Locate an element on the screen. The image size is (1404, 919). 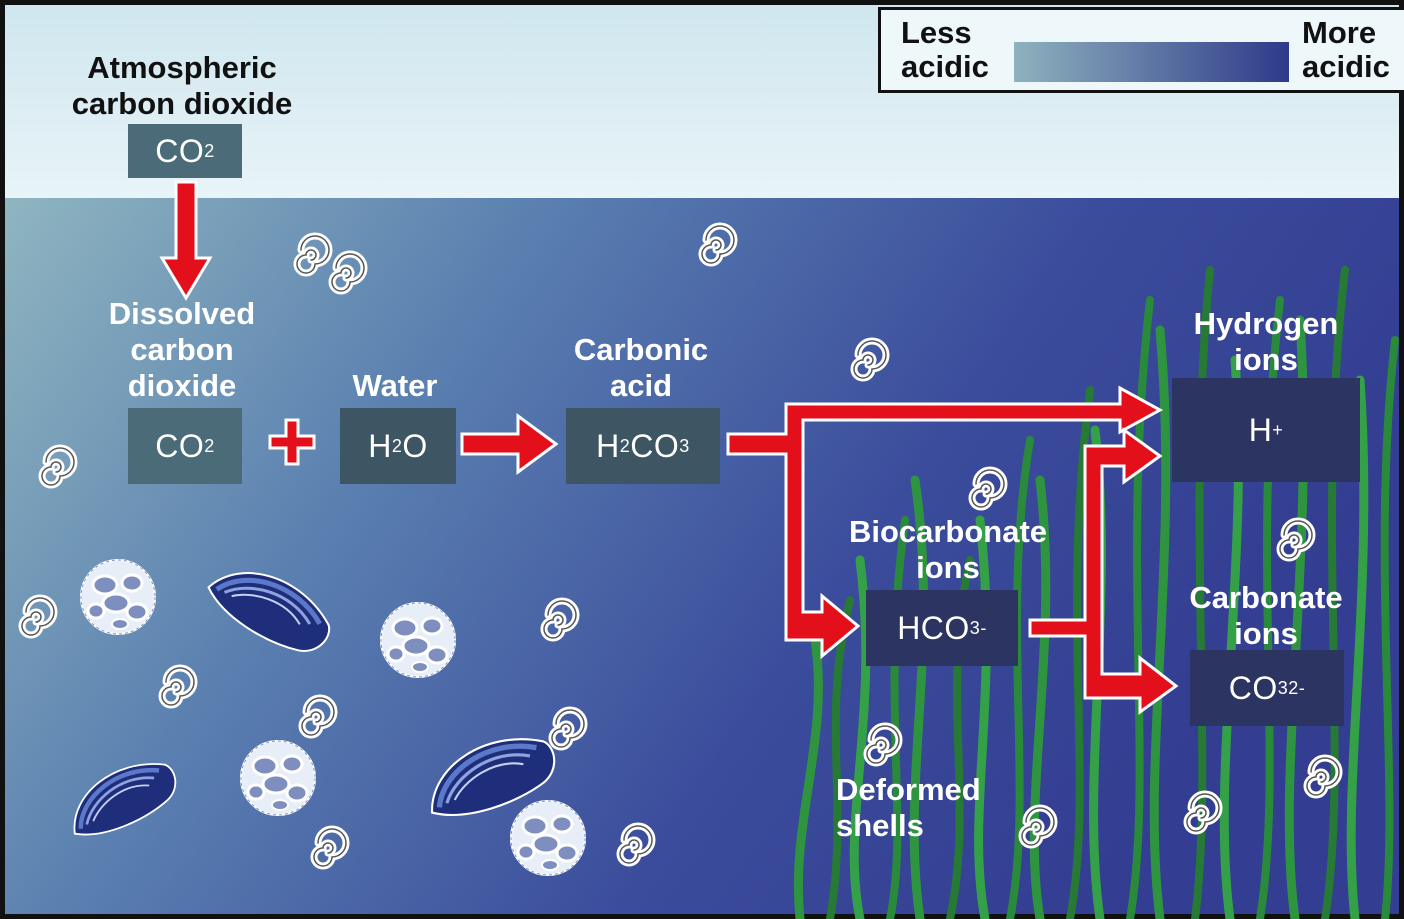
arrow-to-carbonic is located at coordinates (509, 444).